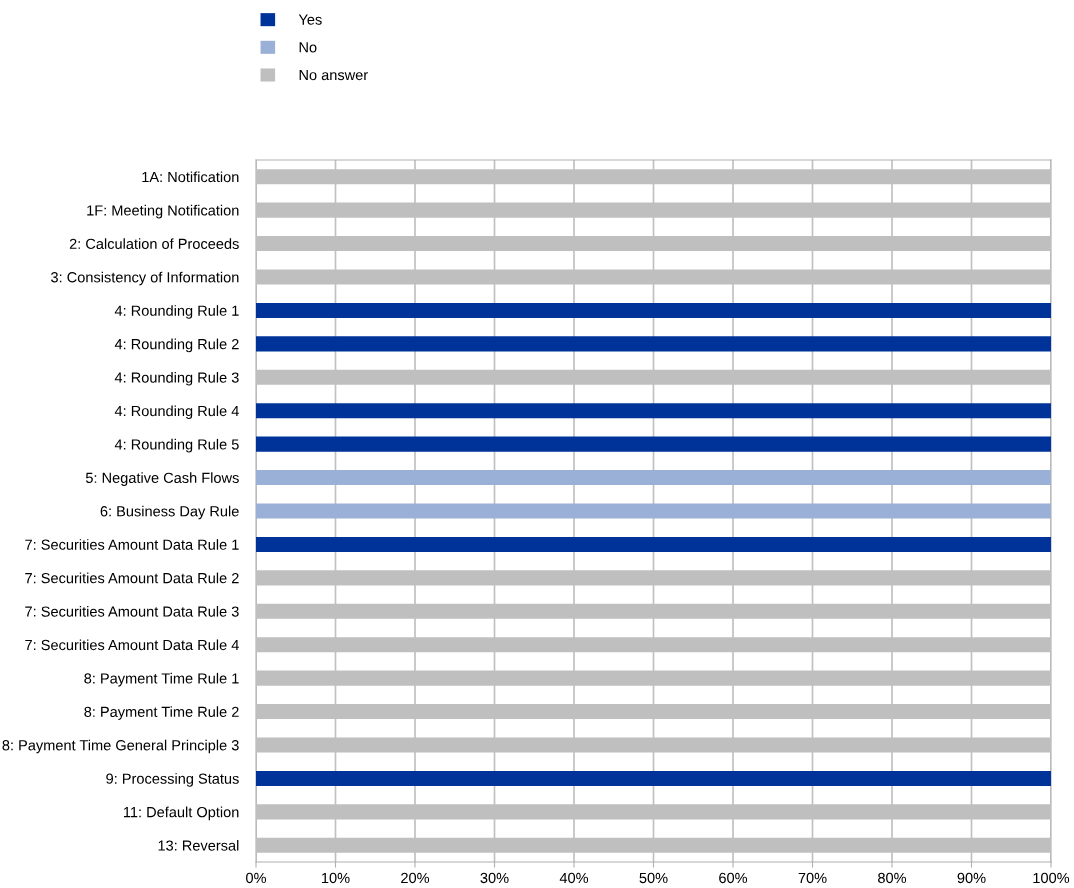 The width and height of the screenshot is (1074, 888). What do you see at coordinates (162, 479) in the screenshot?
I see `y-tick-label: 5: Negative Cash Flows` at bounding box center [162, 479].